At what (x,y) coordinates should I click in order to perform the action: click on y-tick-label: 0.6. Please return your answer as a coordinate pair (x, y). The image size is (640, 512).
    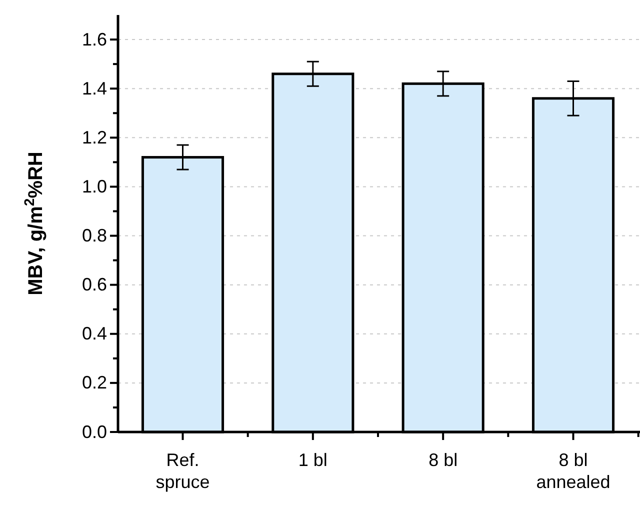
    Looking at the image, I should click on (94, 284).